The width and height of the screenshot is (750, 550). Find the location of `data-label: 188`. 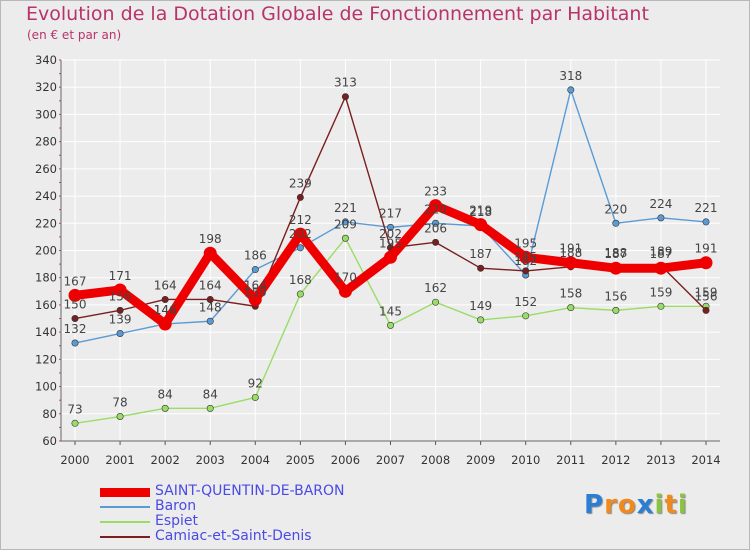

data-label: 188 is located at coordinates (570, 253).